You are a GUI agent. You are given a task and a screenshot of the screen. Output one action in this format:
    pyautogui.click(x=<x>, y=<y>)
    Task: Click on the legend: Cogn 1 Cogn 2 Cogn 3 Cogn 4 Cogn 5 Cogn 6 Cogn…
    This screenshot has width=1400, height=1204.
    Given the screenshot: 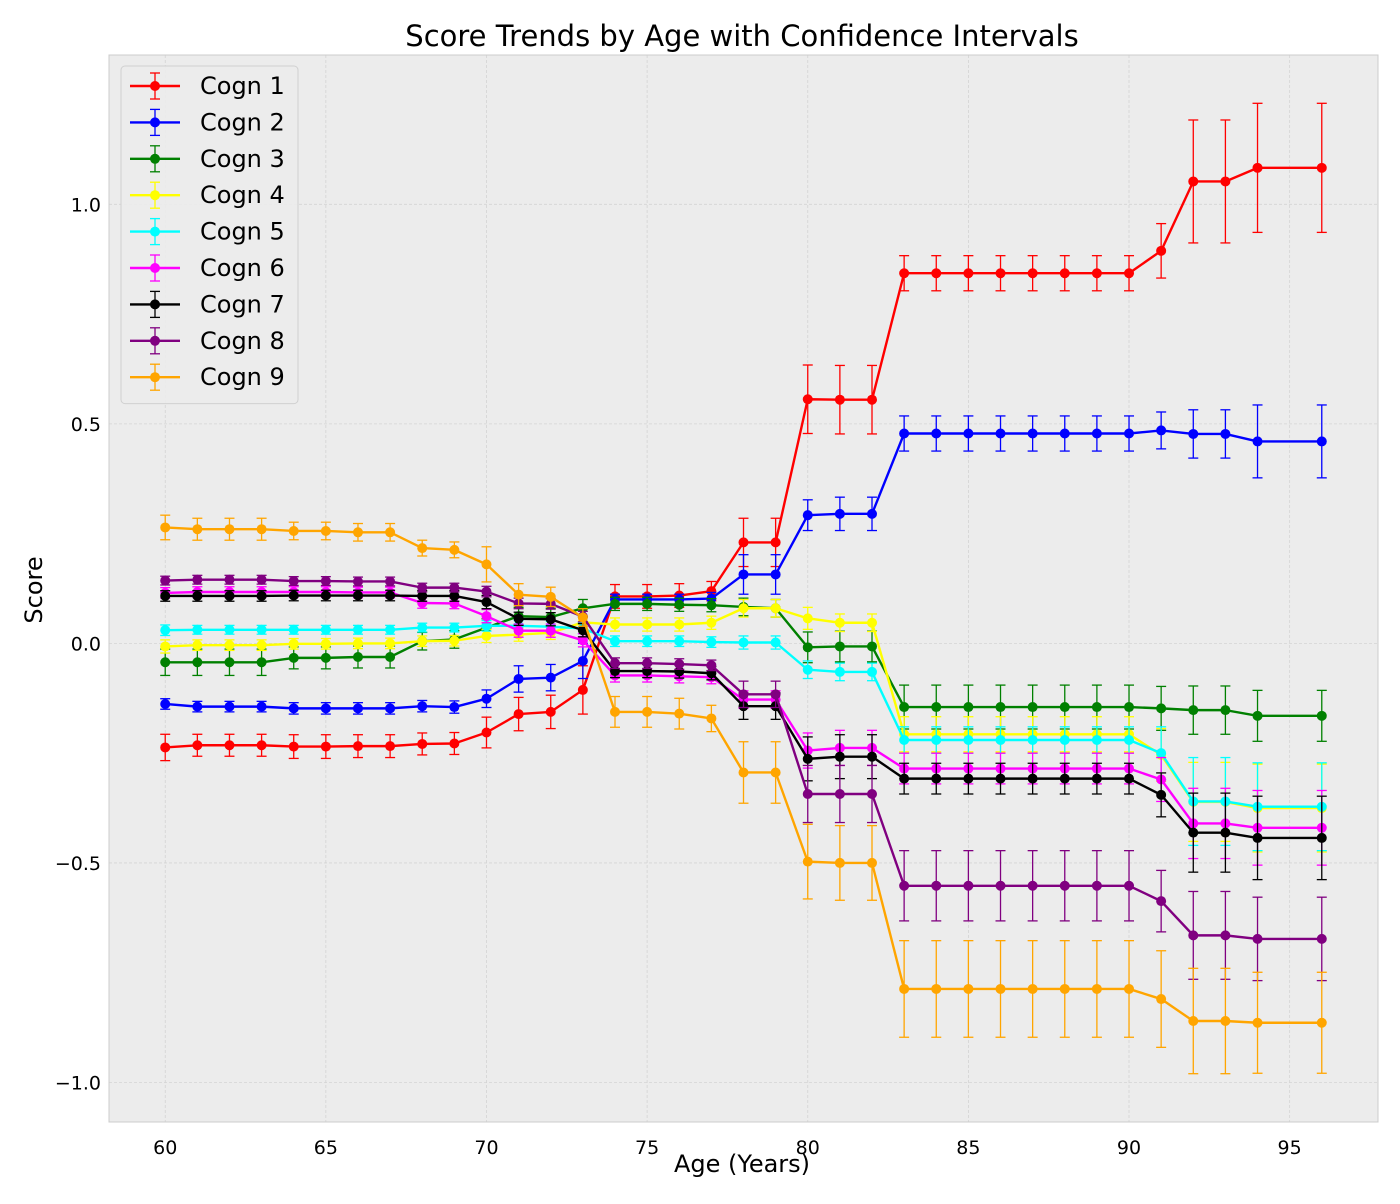 What is the action you would take?
    pyautogui.click(x=209, y=235)
    